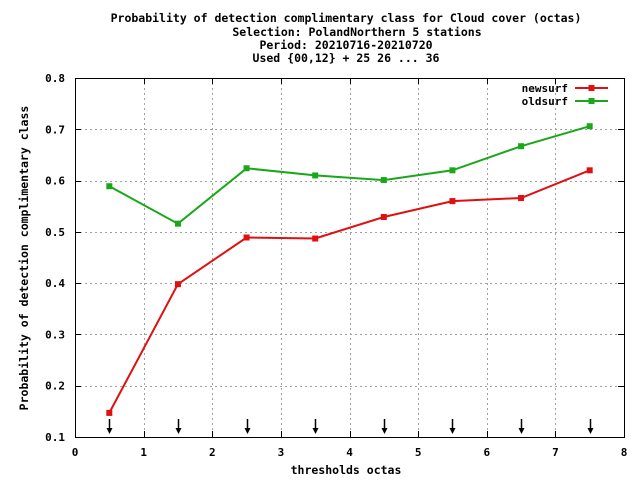 The width and height of the screenshot is (640, 480). Describe the element at coordinates (55, 181) in the screenshot. I see `y-tick-label: 0.6` at that location.